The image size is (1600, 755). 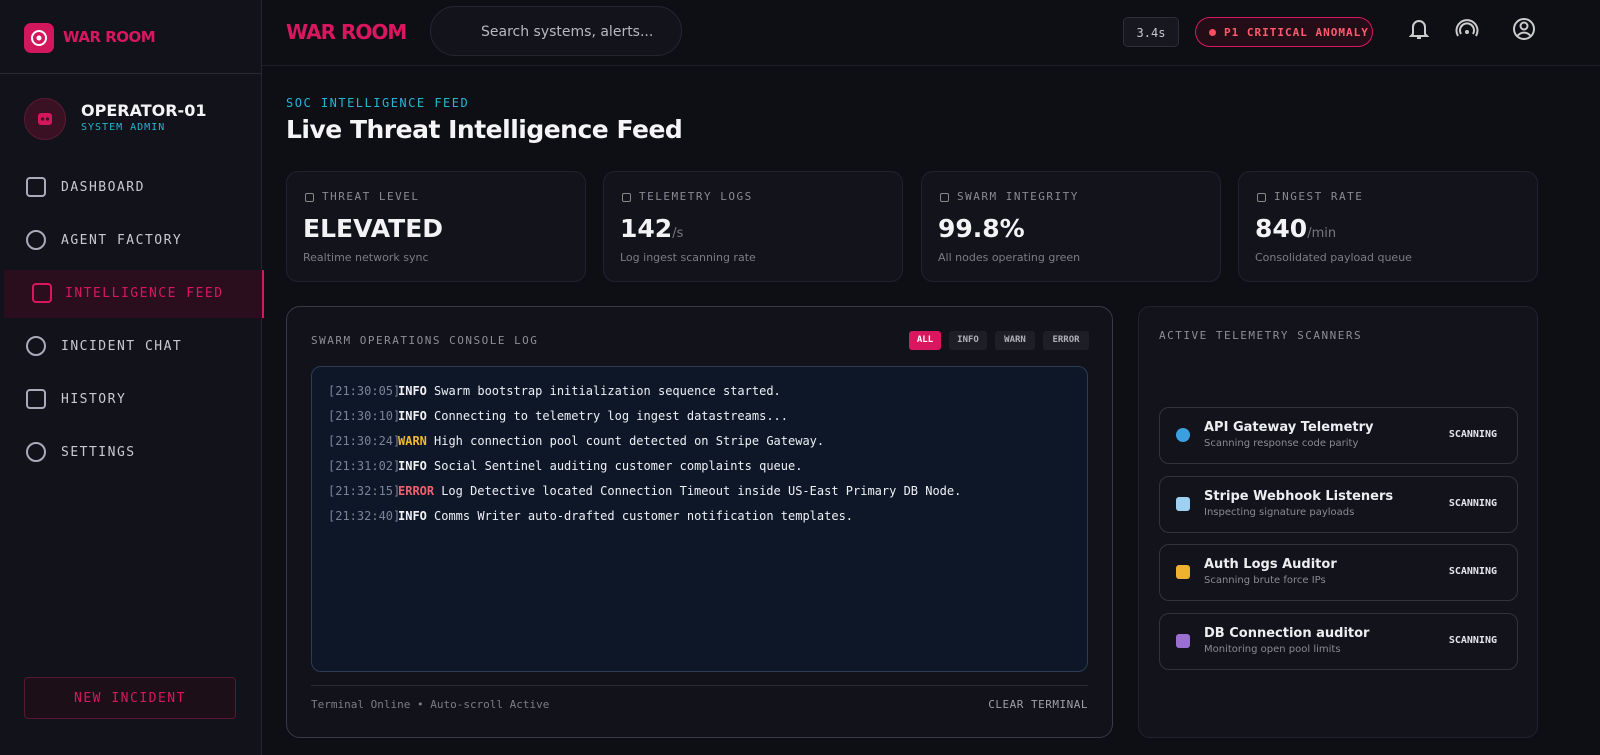 I want to click on scanner-name: Auth Logs Auditor, so click(x=1270, y=564).